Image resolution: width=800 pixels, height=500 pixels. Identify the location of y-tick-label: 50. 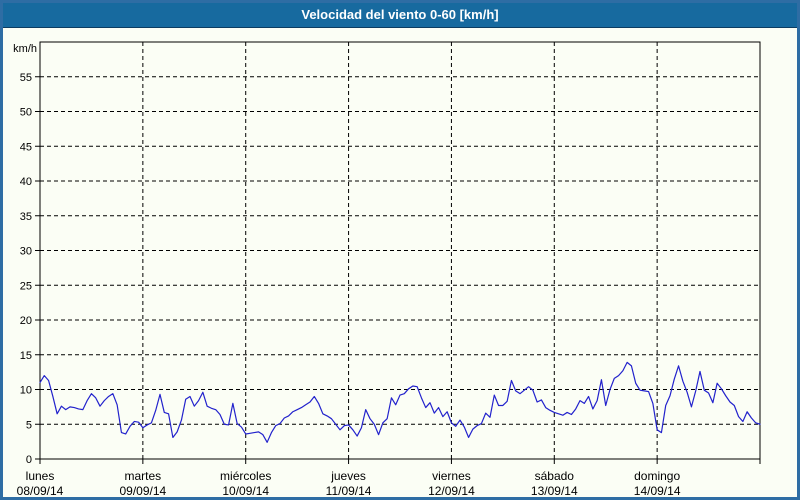
(26, 113).